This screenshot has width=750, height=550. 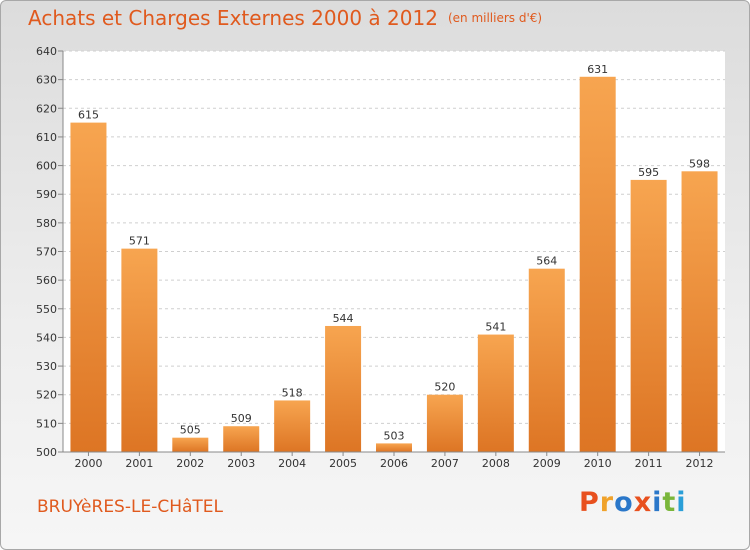 I want to click on logo-letter: r, so click(x=607, y=502).